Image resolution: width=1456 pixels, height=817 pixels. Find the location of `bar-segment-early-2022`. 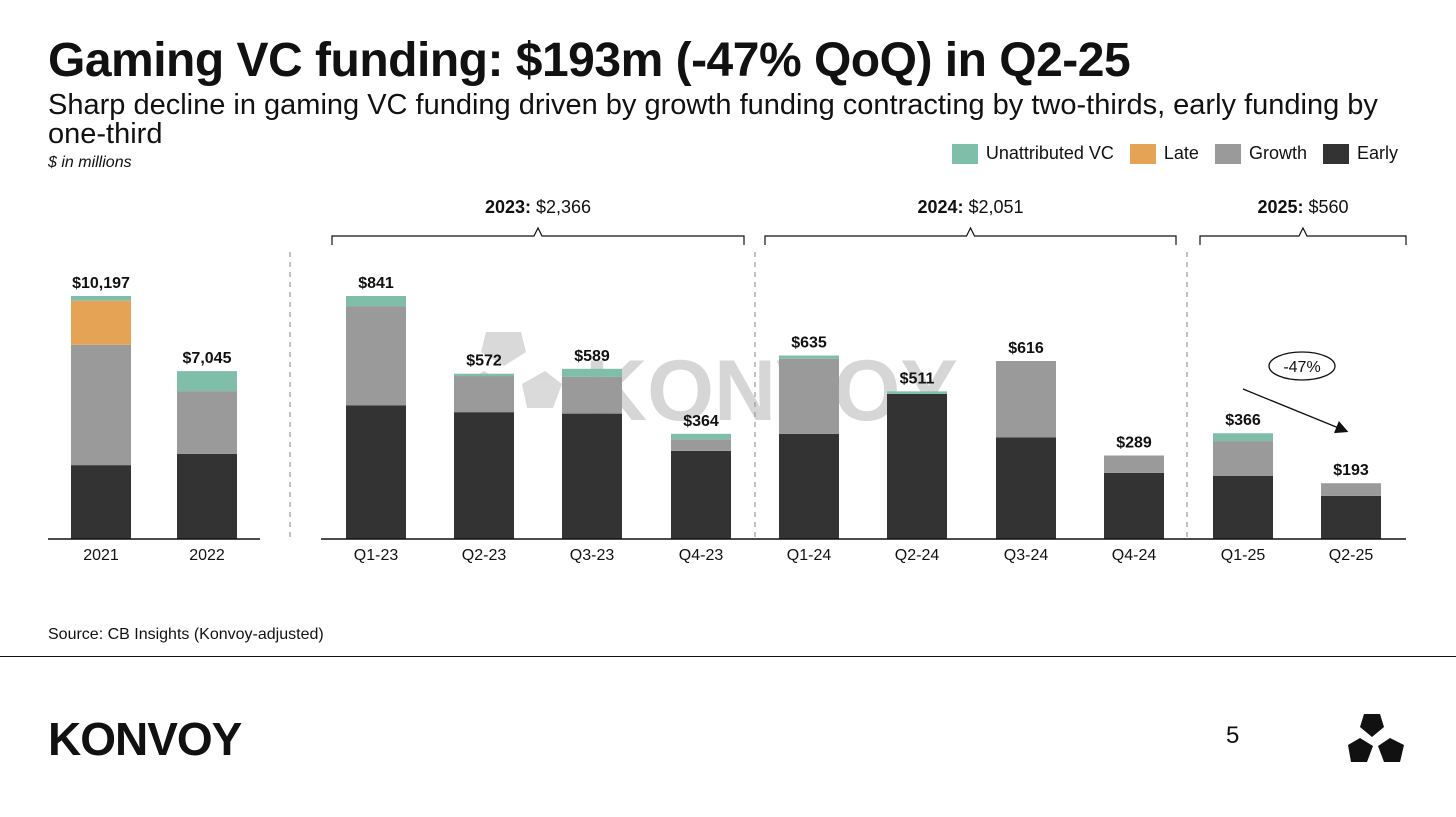

bar-segment-early-2022 is located at coordinates (207, 496).